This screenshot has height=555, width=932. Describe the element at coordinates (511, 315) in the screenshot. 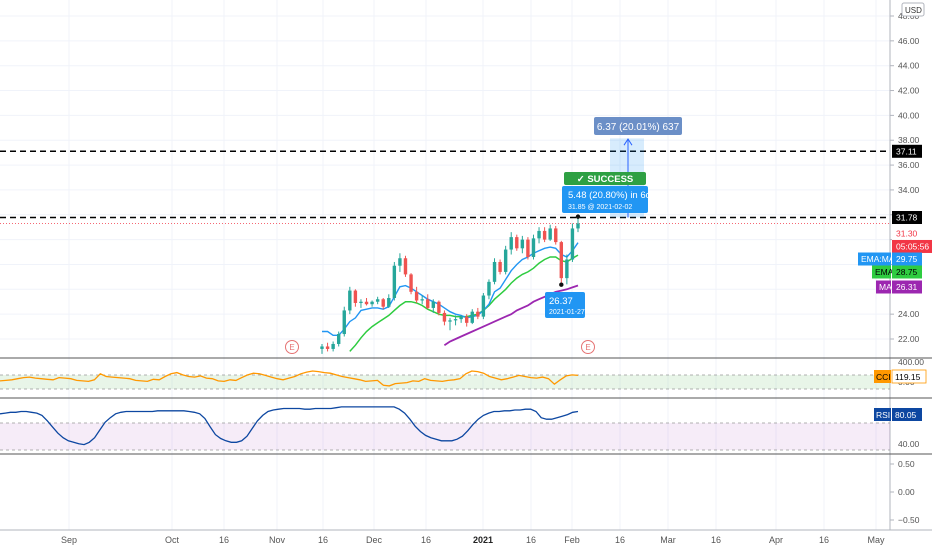

I see `ma-line` at that location.